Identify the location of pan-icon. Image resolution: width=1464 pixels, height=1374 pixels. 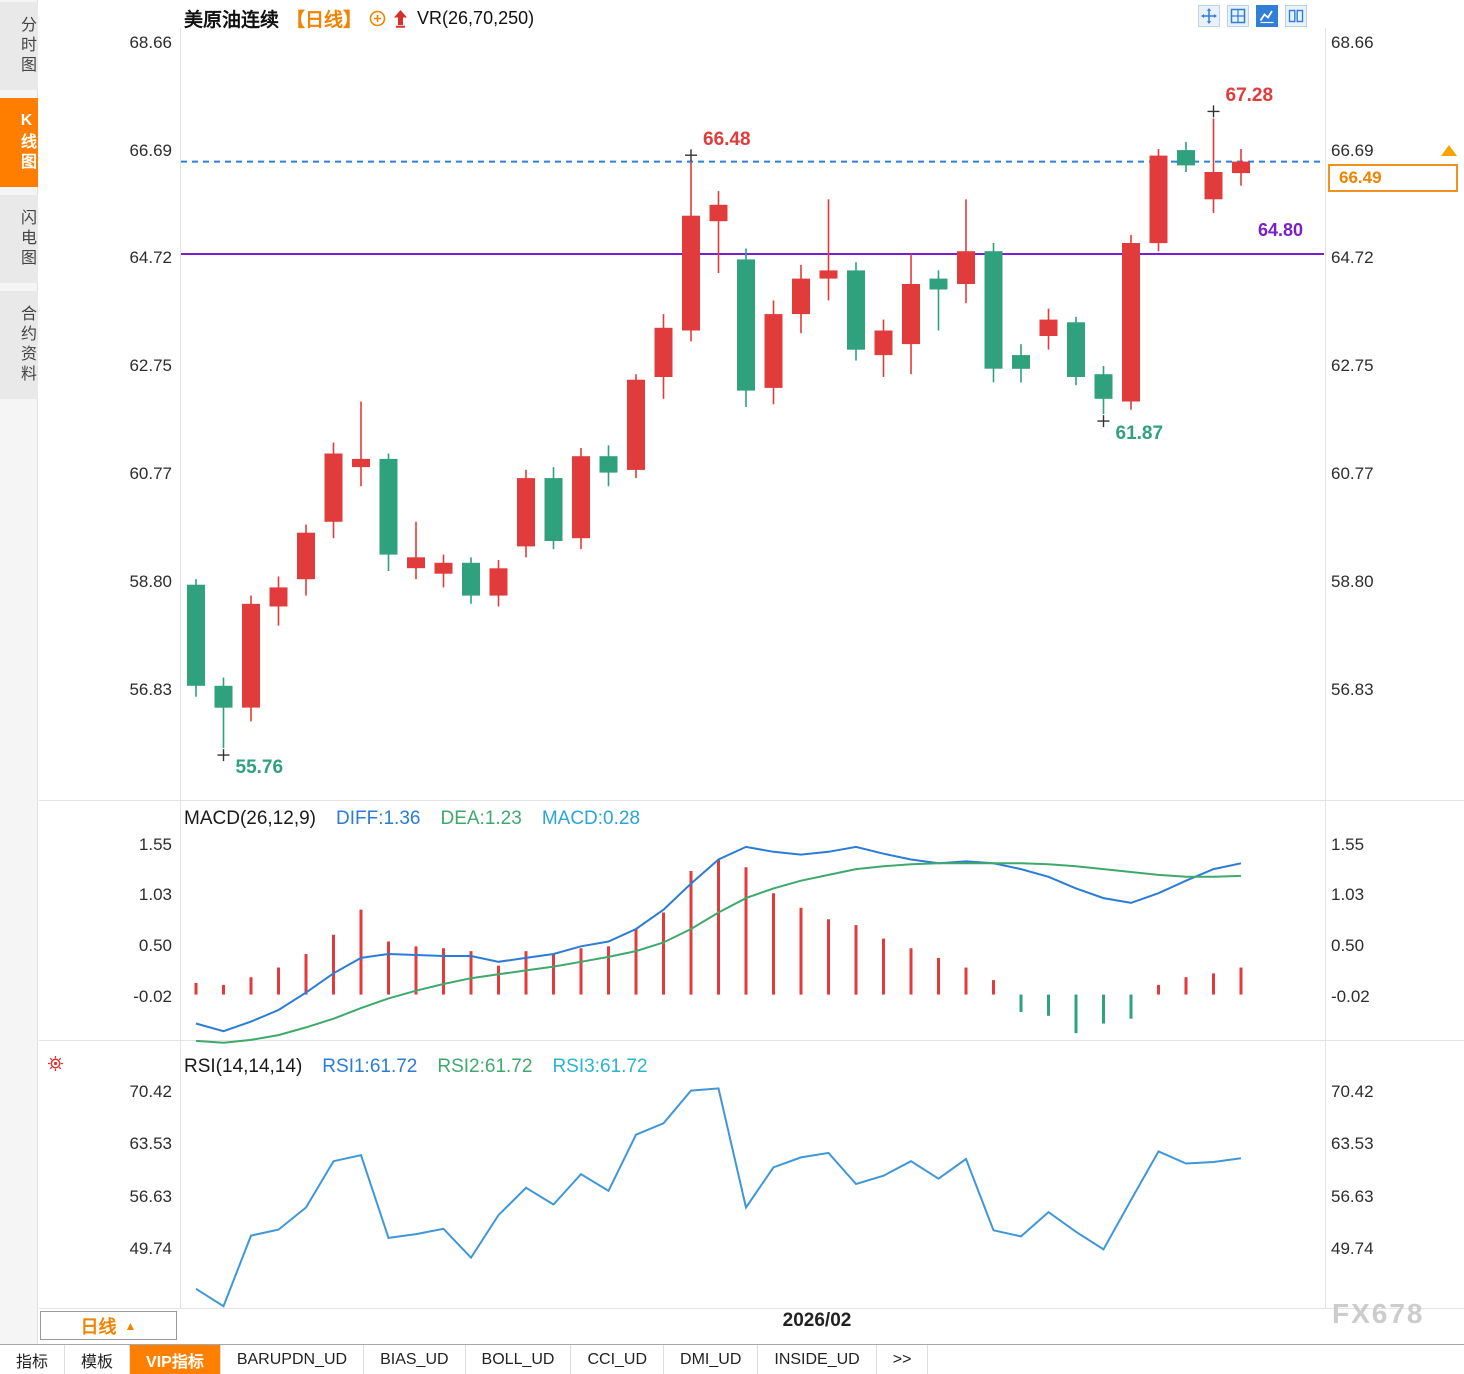
(1209, 16).